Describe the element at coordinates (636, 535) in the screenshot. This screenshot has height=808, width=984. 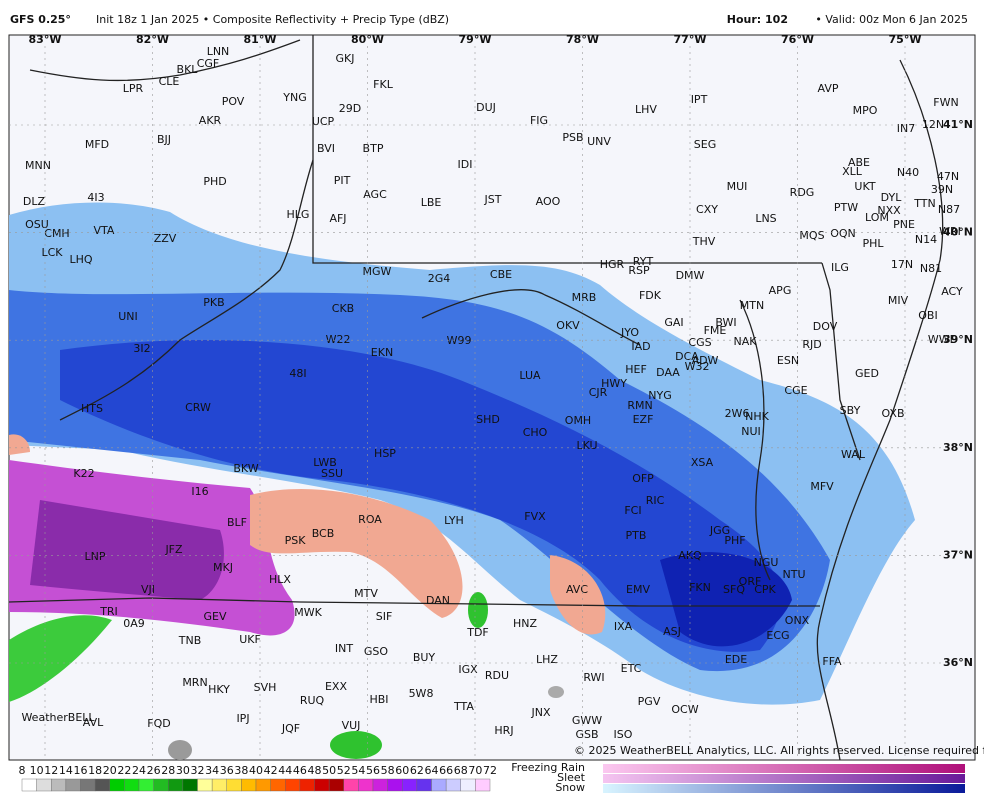
I see `station-label: PTB` at that location.